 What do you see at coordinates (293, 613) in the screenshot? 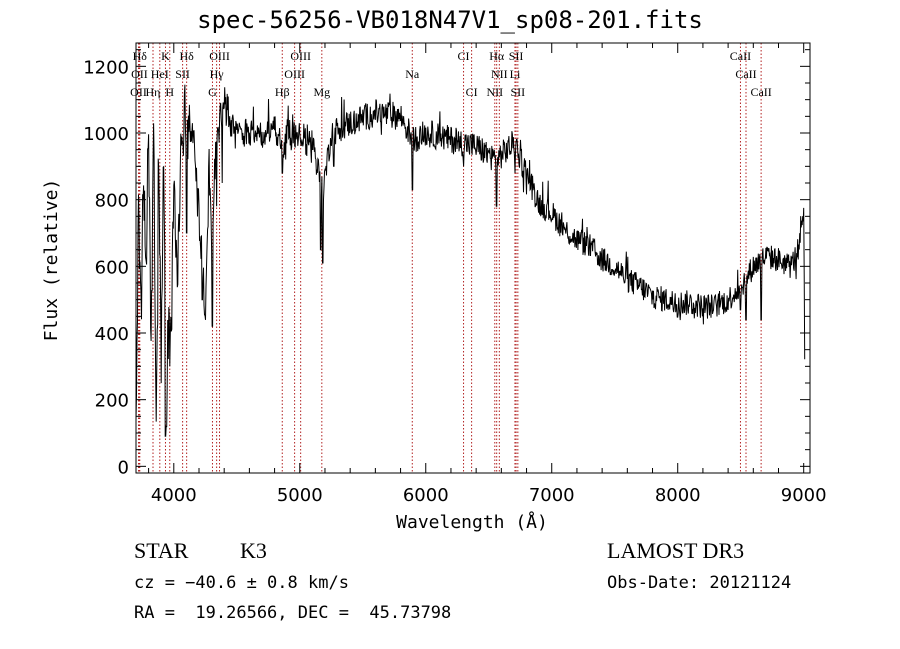
I see `ra-dec-readout: RA = 19.26566, DEC = 45.73798` at bounding box center [293, 613].